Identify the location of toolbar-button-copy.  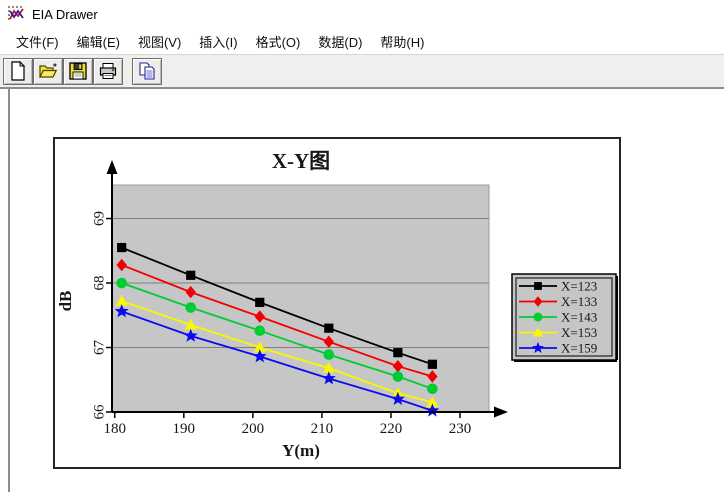
(147, 71).